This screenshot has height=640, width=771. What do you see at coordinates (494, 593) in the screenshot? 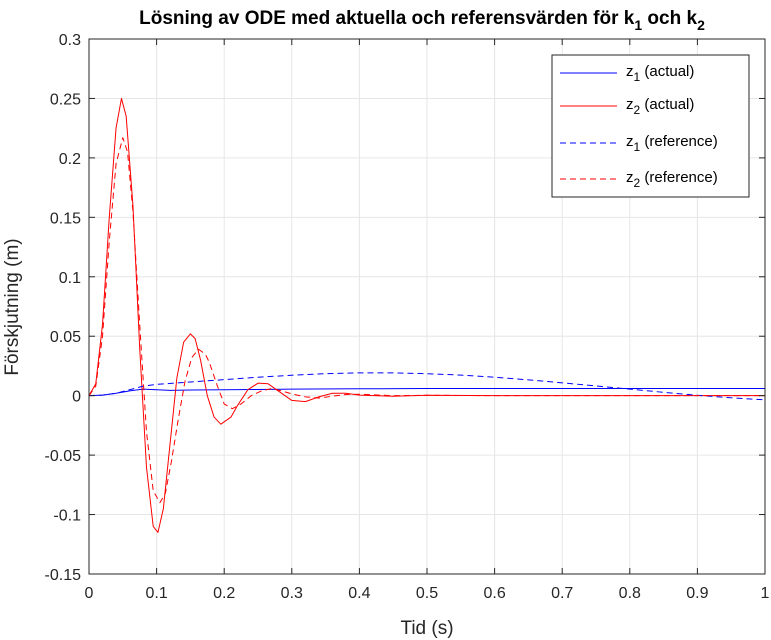
I see `x-tick-label: 0.6` at bounding box center [494, 593].